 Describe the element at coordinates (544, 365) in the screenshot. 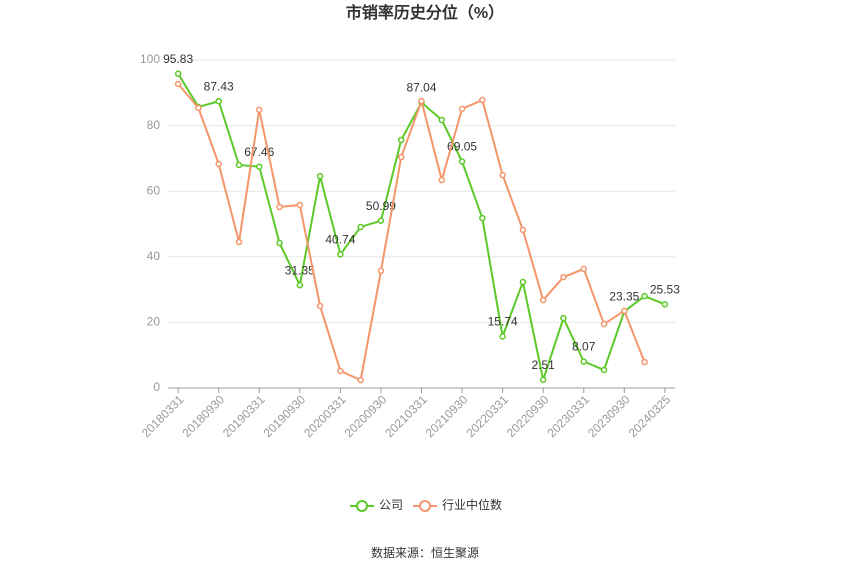

I see `data-label: 2.51` at that location.